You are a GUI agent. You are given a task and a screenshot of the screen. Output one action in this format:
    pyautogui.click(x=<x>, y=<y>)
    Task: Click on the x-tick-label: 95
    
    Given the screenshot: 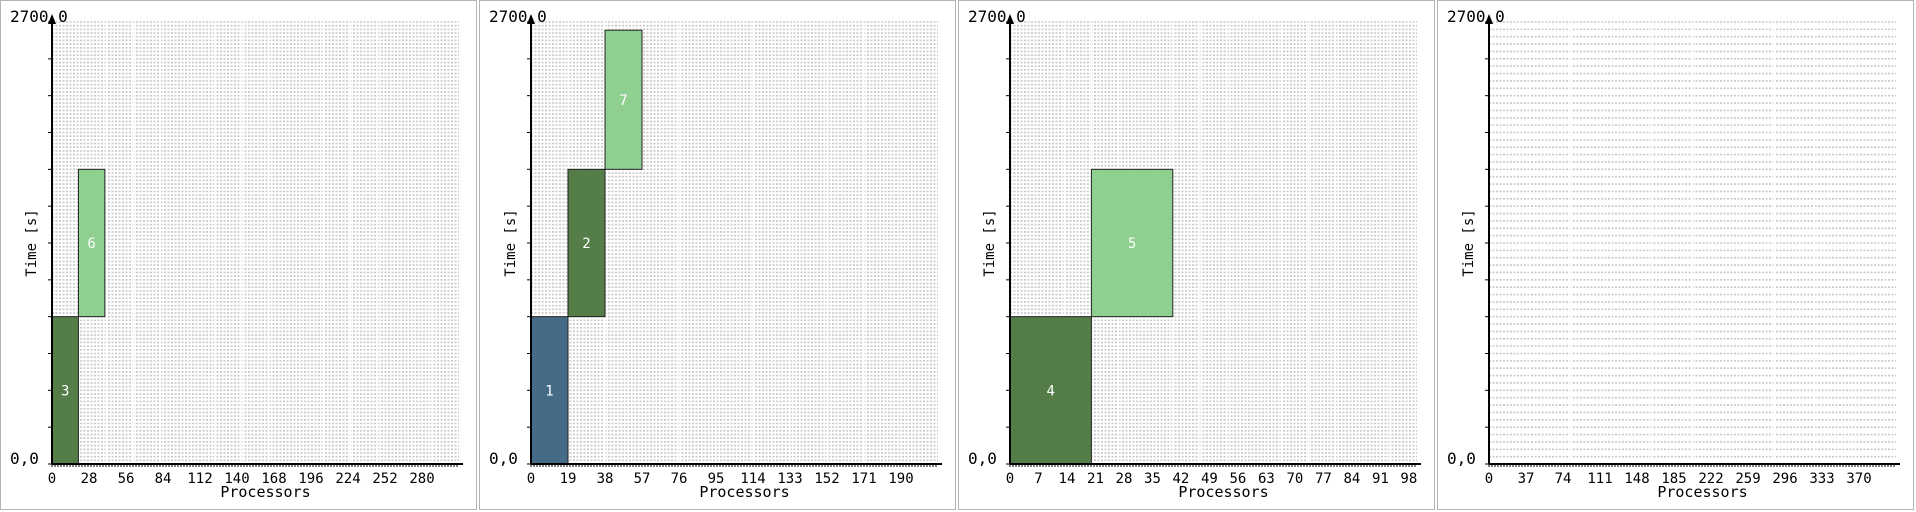 What is the action you would take?
    pyautogui.click(x=716, y=479)
    